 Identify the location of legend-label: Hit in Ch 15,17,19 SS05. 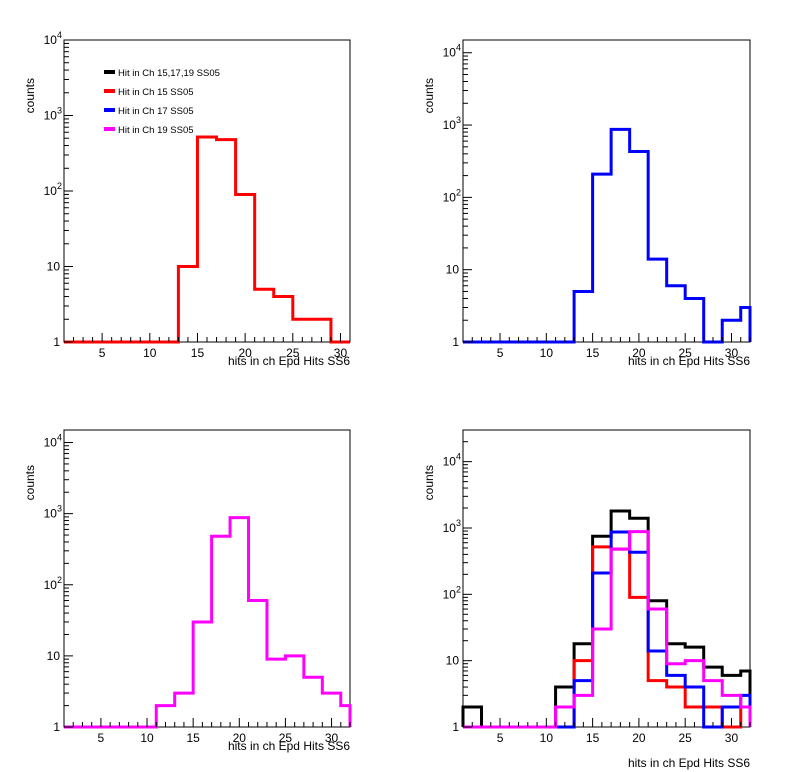
(169, 73).